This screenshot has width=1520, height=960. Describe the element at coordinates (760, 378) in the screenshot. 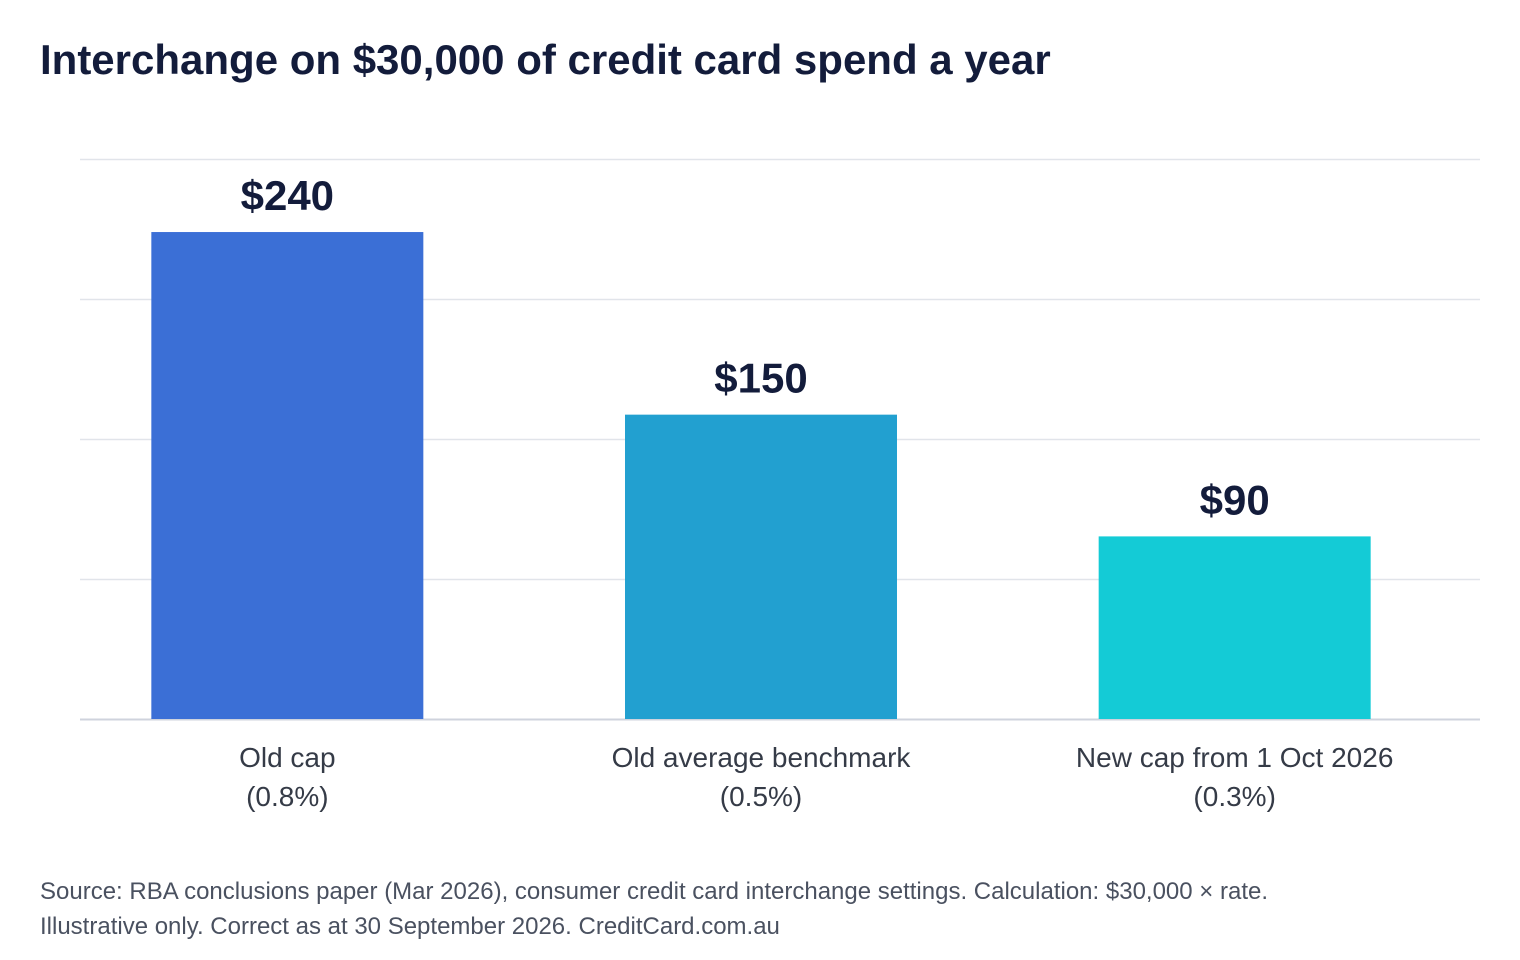

I see `data-label-2: $150` at that location.